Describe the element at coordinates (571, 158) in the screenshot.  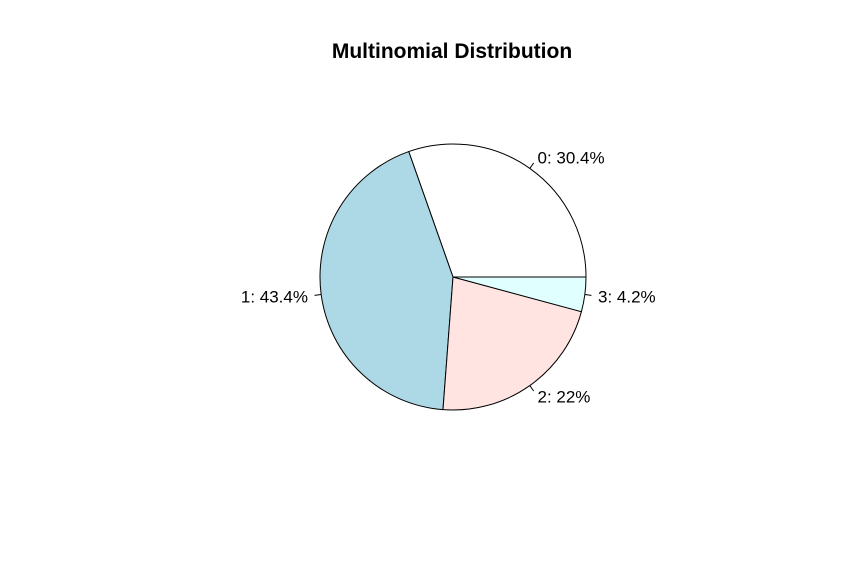
I see `slice-label-0: 0: 30.4%` at that location.